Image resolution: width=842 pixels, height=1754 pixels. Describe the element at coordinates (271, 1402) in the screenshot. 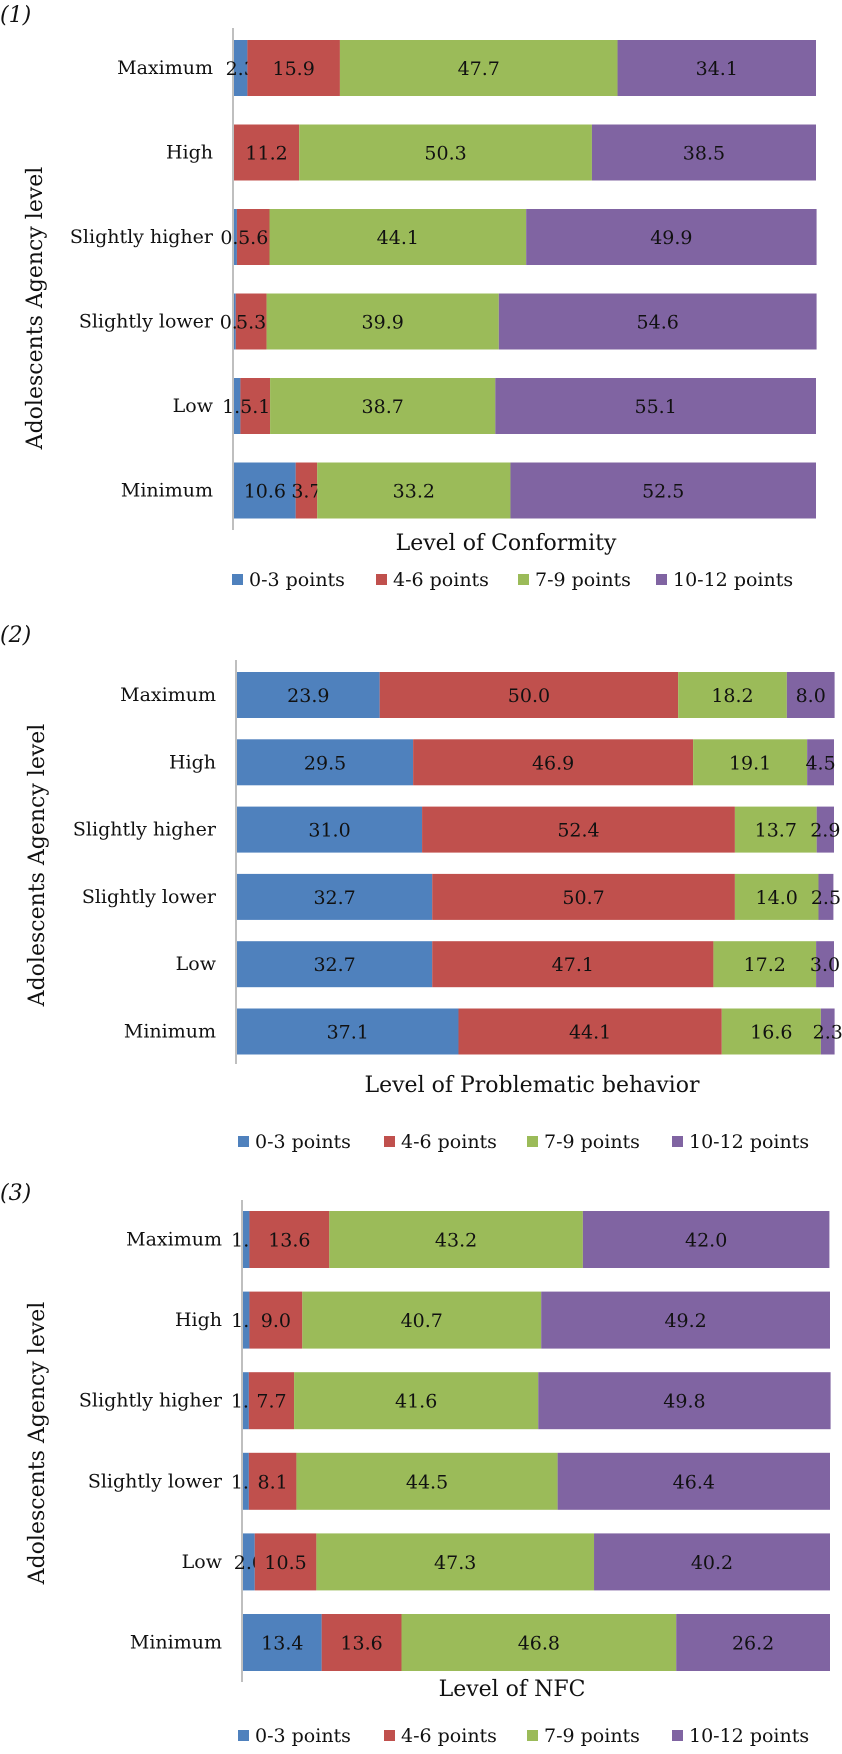

I see `data-label: 7.7` at that location.